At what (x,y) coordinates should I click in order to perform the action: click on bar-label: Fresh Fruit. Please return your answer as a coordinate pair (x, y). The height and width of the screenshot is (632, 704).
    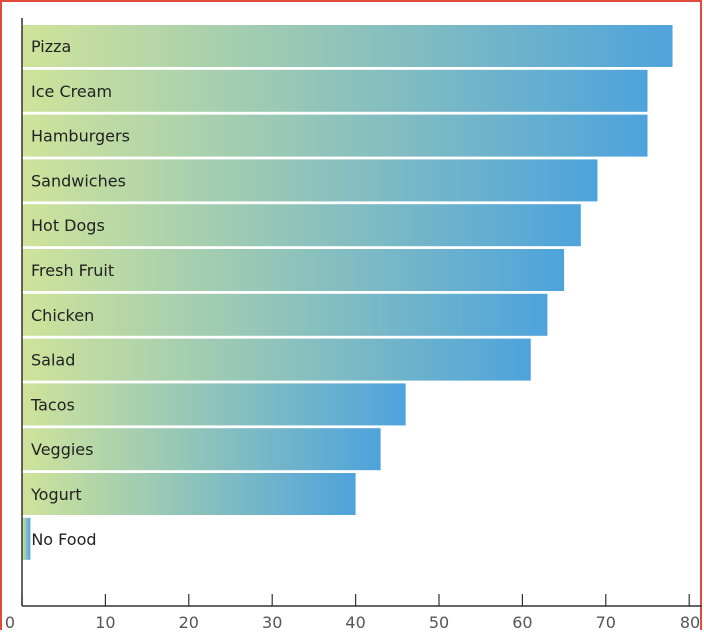
    Looking at the image, I should click on (72, 270).